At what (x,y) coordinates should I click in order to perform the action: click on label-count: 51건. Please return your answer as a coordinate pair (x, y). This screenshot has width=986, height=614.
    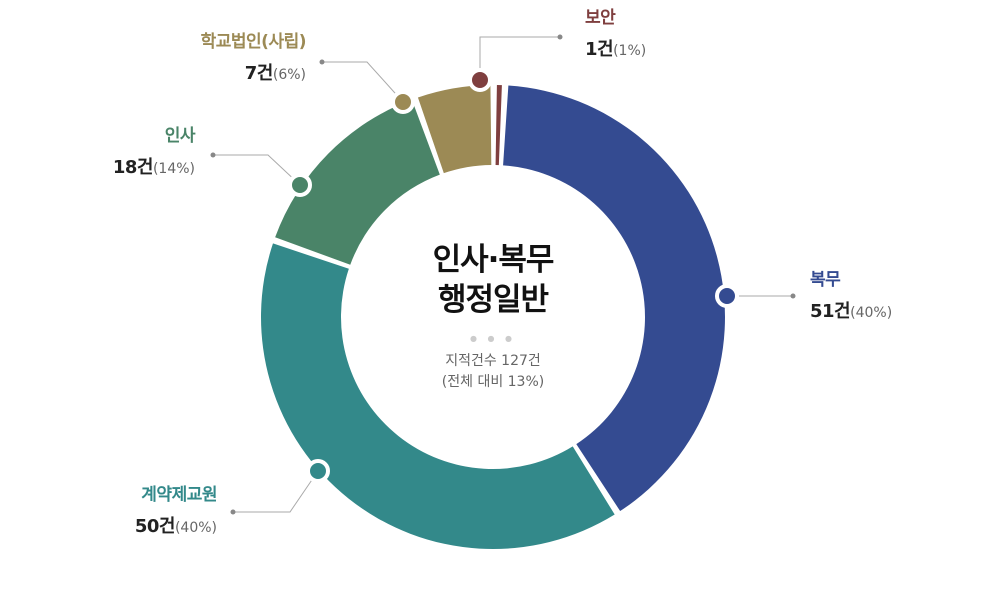
    Looking at the image, I should click on (830, 311).